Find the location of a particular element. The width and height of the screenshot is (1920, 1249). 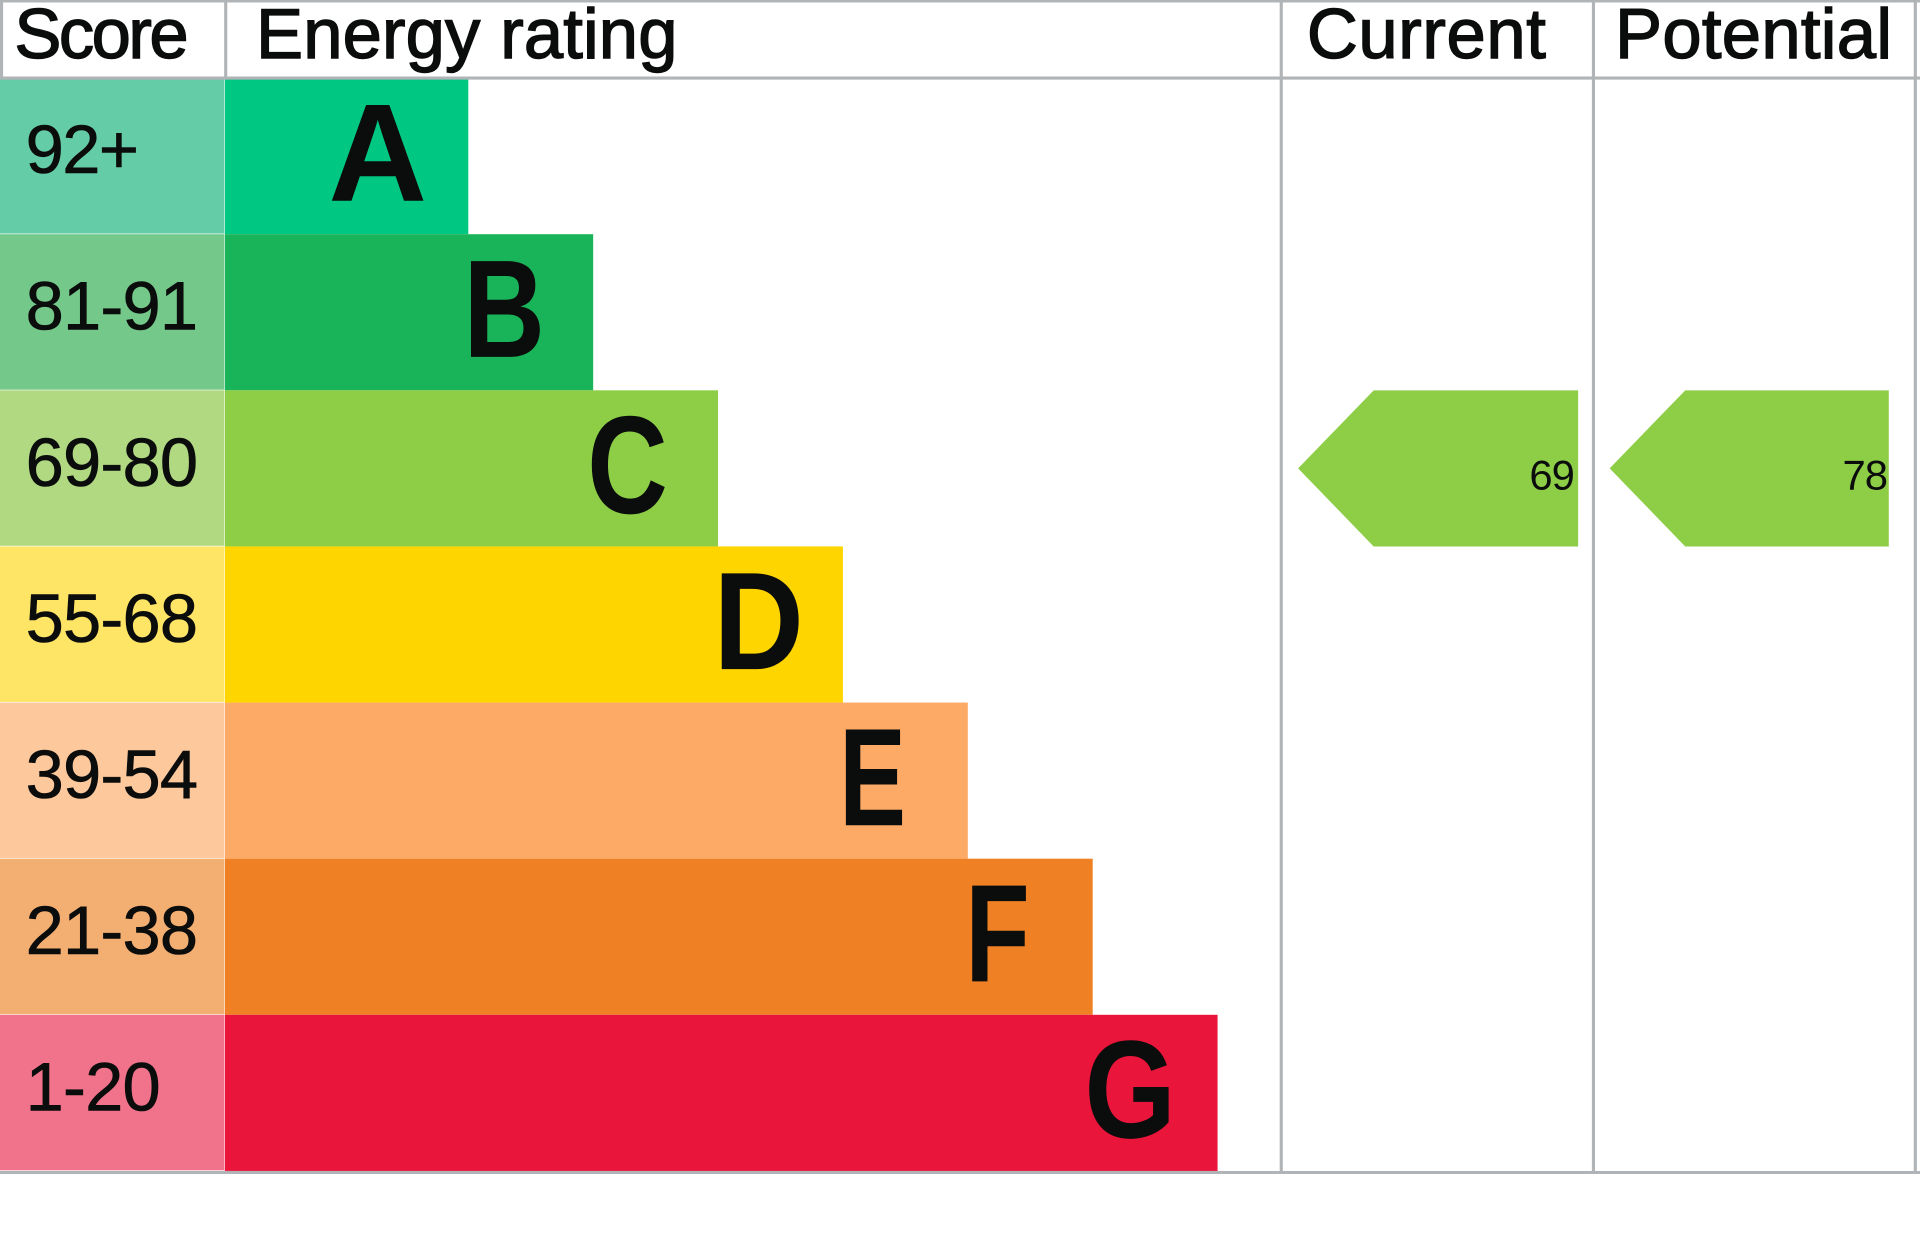

svg-text: E is located at coordinates (872, 777).